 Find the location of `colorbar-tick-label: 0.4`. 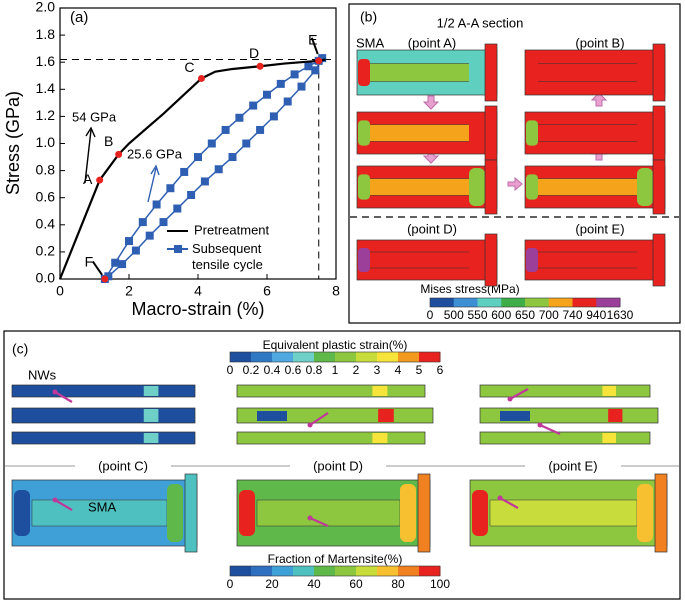

colorbar-tick-label: 0.4 is located at coordinates (272, 370).